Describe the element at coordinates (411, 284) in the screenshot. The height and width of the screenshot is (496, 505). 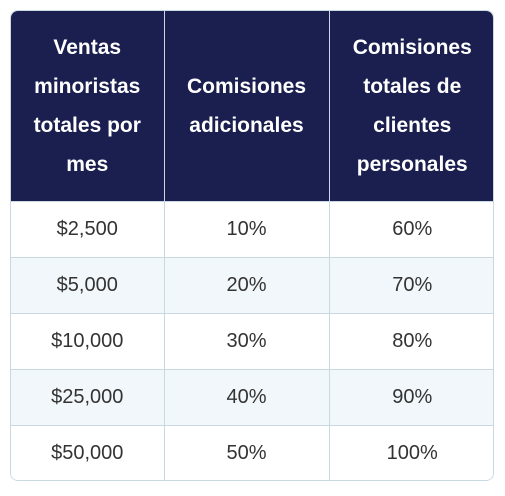
I see `cell-total: 70%` at that location.